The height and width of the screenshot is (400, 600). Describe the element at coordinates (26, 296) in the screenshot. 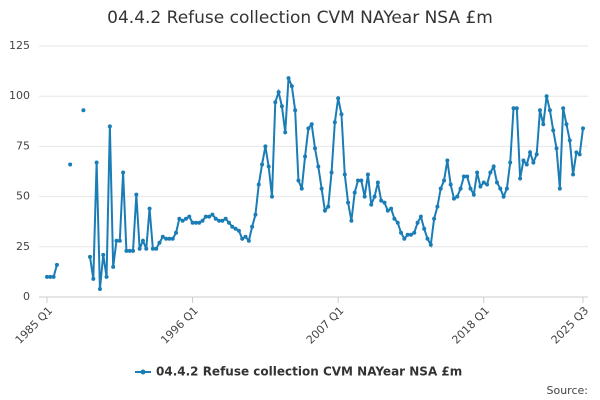

I see `y-tick-label: 0` at that location.